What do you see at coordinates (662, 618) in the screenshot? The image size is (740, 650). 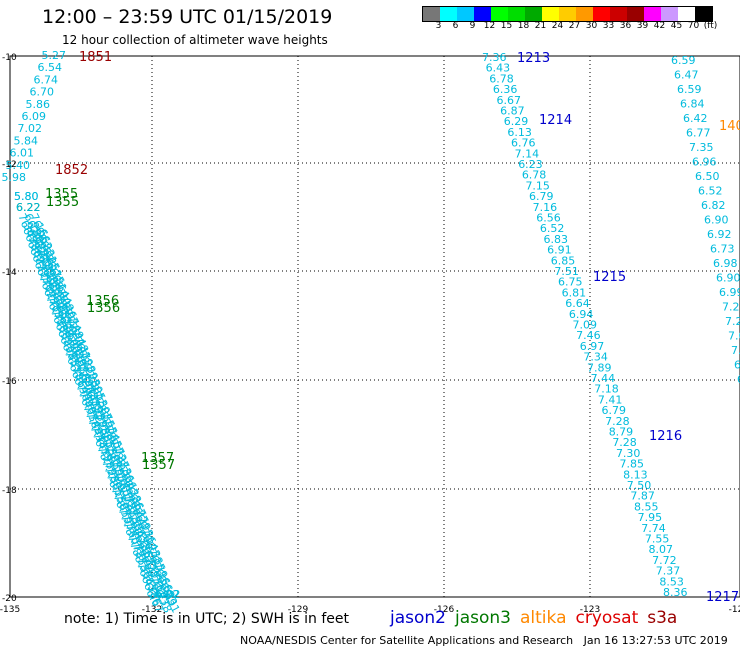 I see `legend-item-s3a: s3a` at bounding box center [662, 618].